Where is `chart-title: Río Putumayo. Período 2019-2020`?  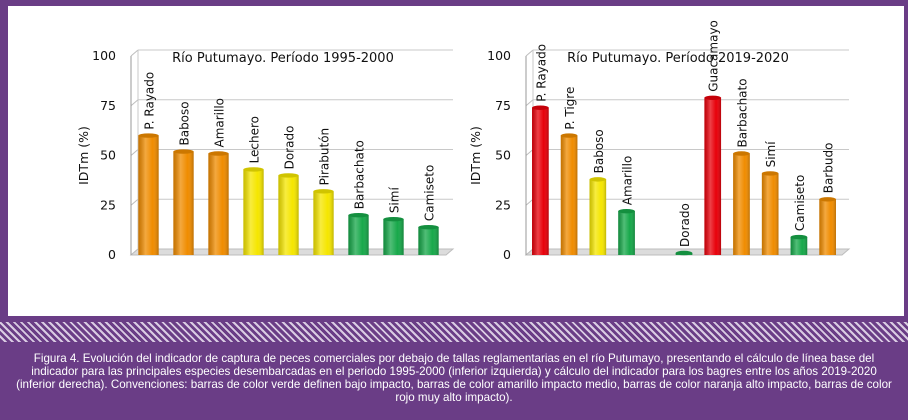 chart-title: Río Putumayo. Período 2019-2020 is located at coordinates (678, 58).